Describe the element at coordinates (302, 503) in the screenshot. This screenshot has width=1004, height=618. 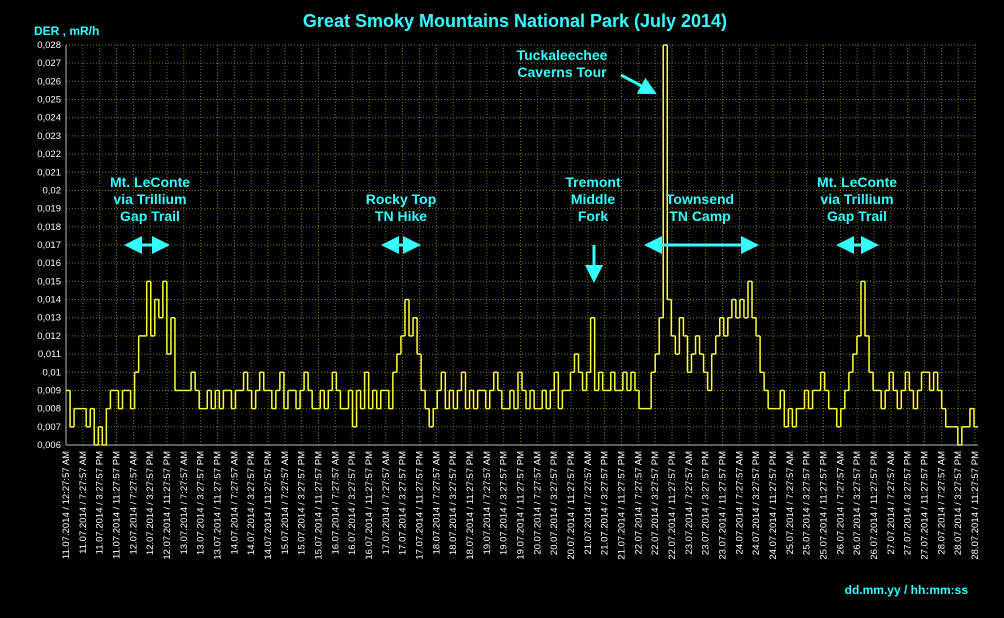
I see `x-tick-label: 15.07.2014 / 3:27:57 PM` at that location.